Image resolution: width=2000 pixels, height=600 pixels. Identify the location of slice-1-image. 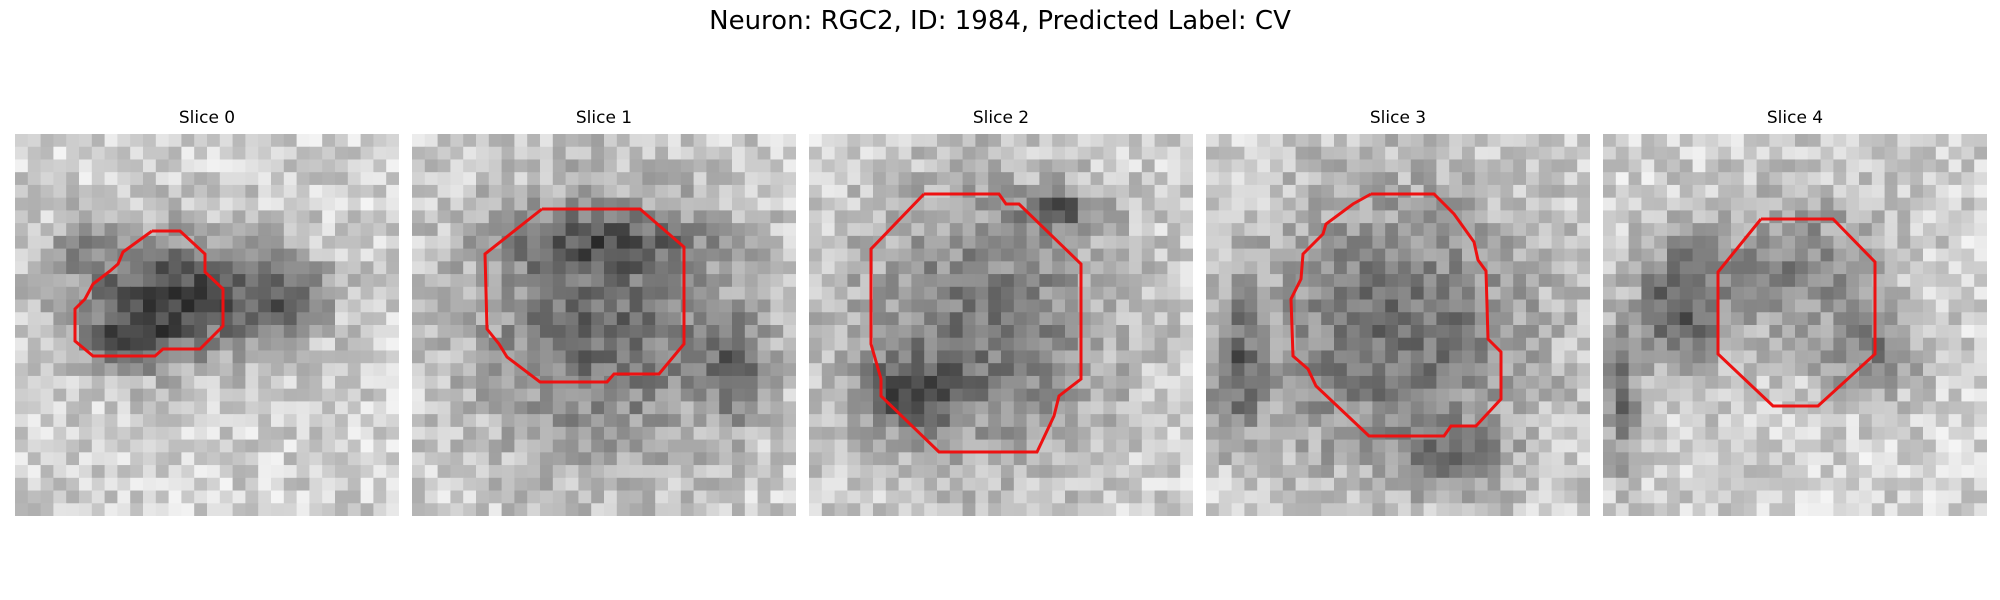
(604, 325).